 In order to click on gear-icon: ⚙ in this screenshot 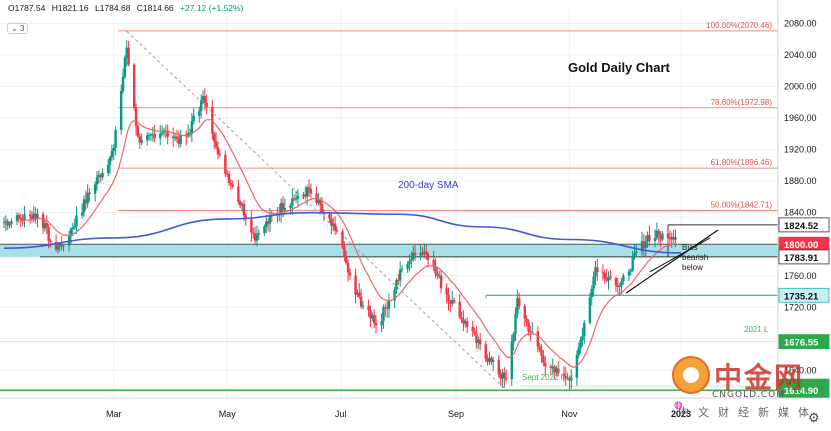, I will do `click(814, 417)`.